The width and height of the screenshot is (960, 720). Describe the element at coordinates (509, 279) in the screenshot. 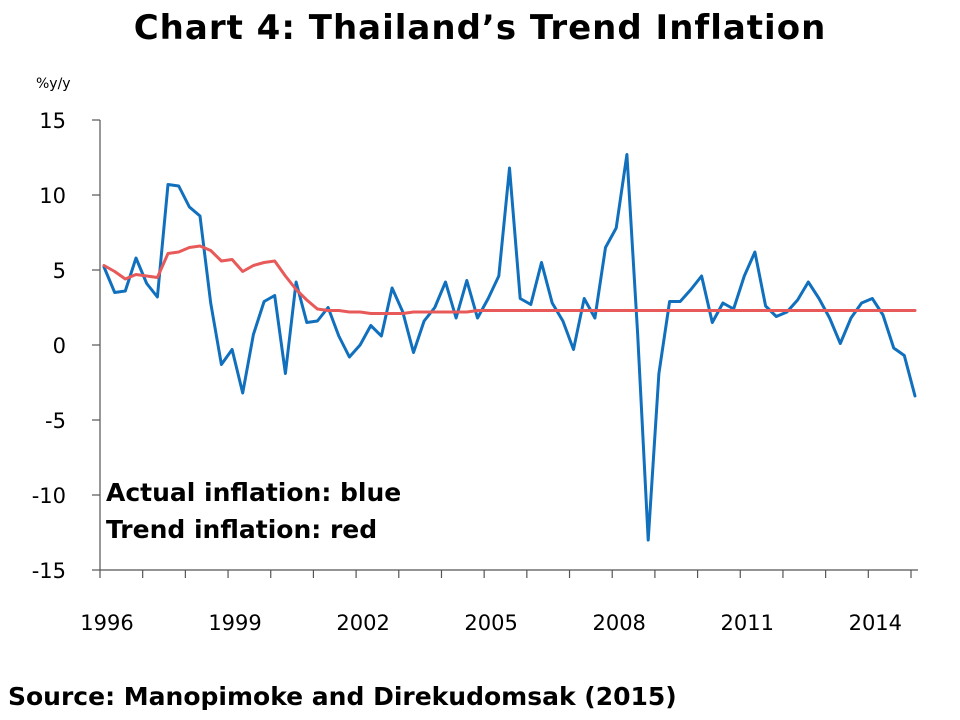

I see `trend-inflation-line` at that location.